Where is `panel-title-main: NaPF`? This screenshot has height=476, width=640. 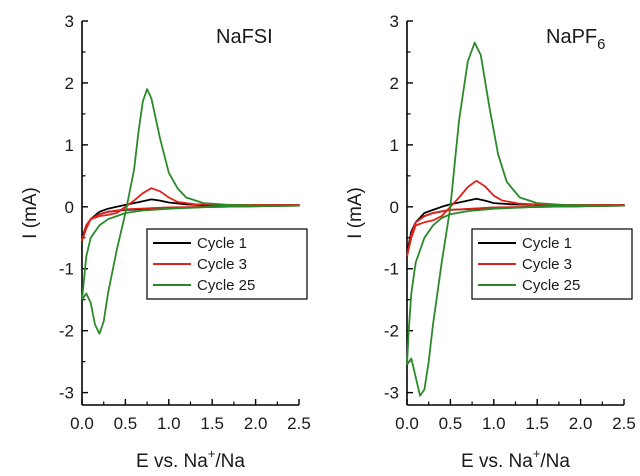 panel-title-main: NaPF is located at coordinates (571, 37).